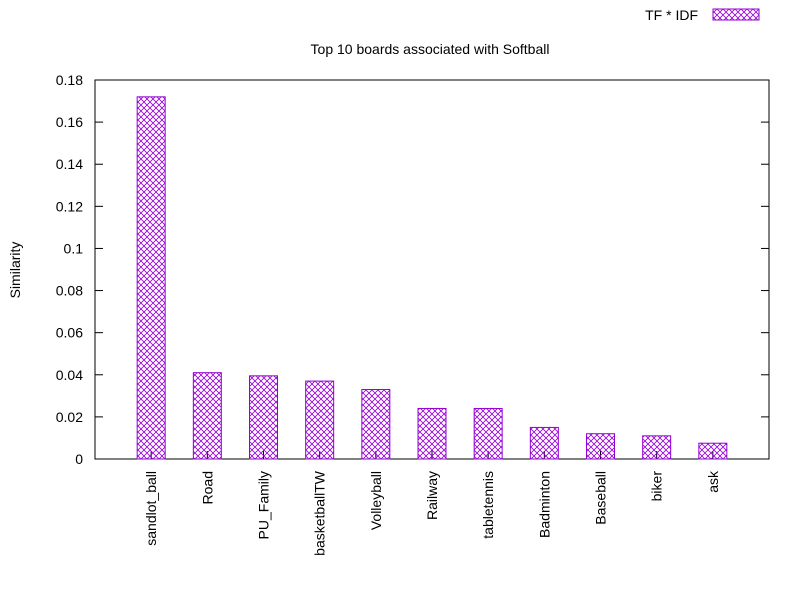 The width and height of the screenshot is (800, 600). Describe the element at coordinates (320, 513) in the screenshot. I see `x-tick-label: basketballTW` at that location.